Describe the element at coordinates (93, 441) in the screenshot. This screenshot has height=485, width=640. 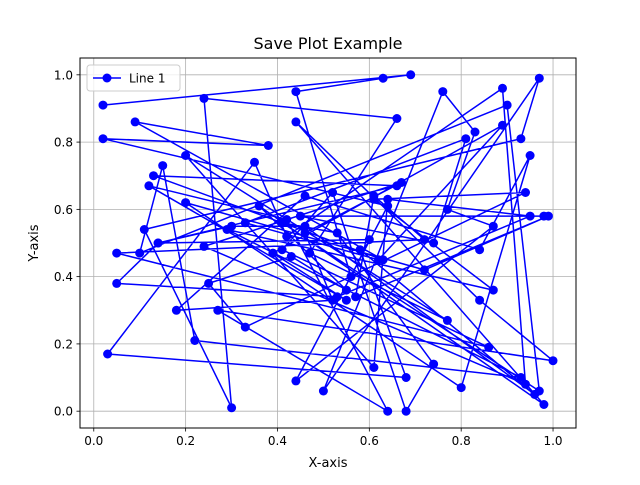
I see `x-tick-label: 0.0` at that location.